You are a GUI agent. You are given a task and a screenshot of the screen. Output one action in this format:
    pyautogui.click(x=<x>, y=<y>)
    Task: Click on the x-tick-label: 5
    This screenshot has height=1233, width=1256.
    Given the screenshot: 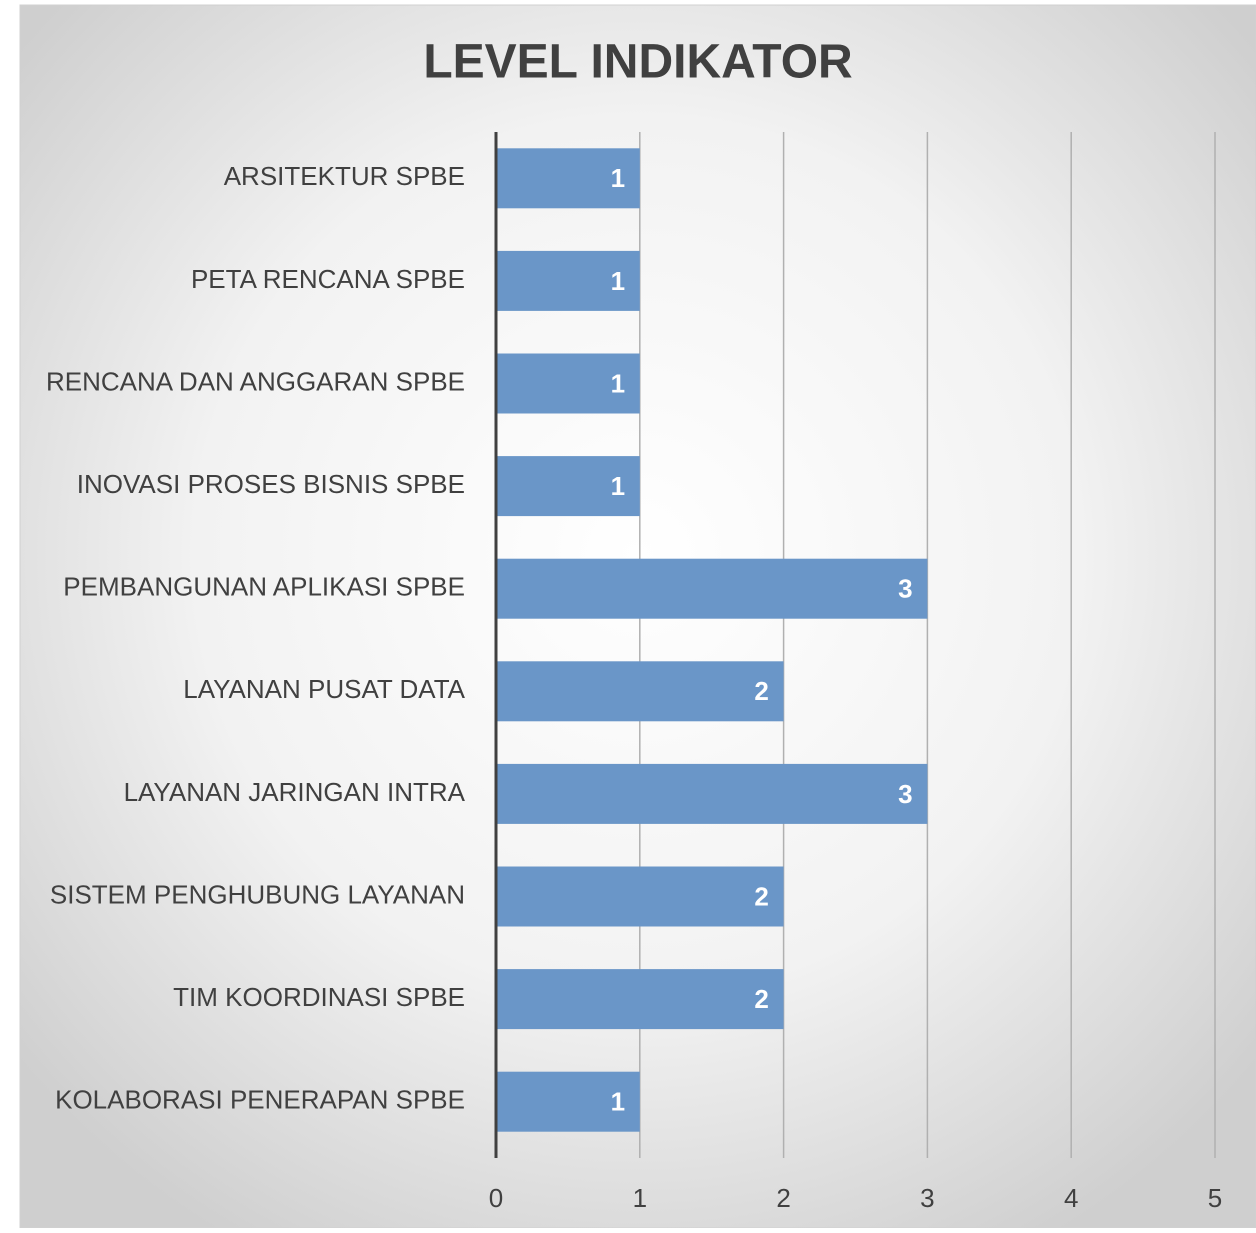 What is the action you would take?
    pyautogui.click(x=1215, y=1198)
    